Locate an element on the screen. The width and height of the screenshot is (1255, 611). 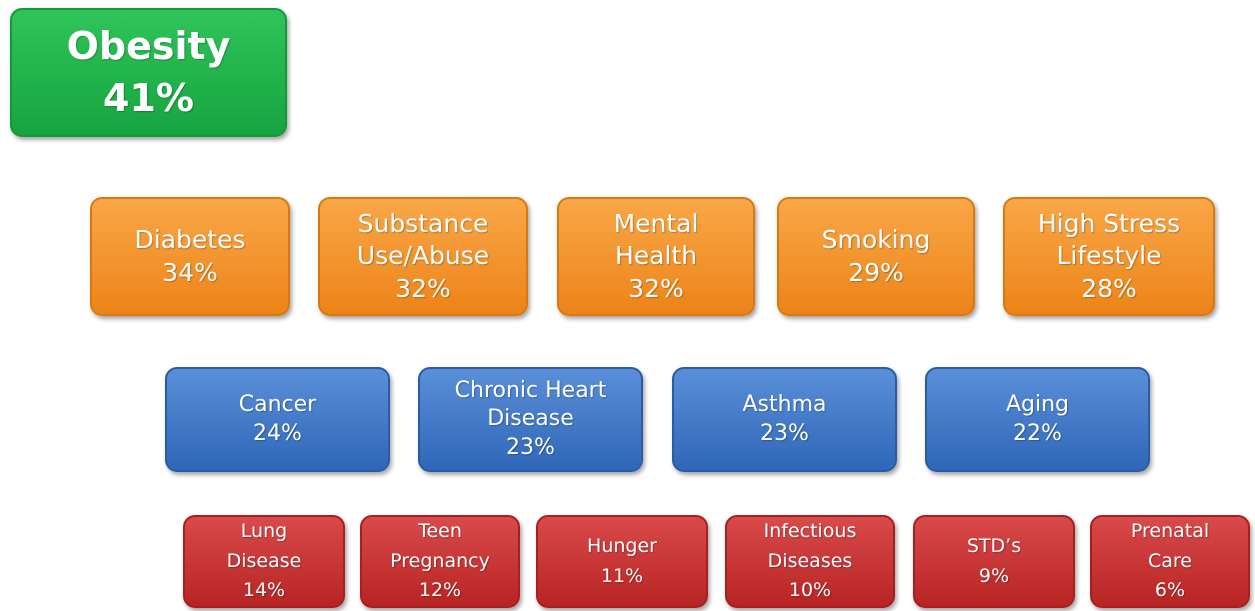
box-value: 11% is located at coordinates (622, 575).